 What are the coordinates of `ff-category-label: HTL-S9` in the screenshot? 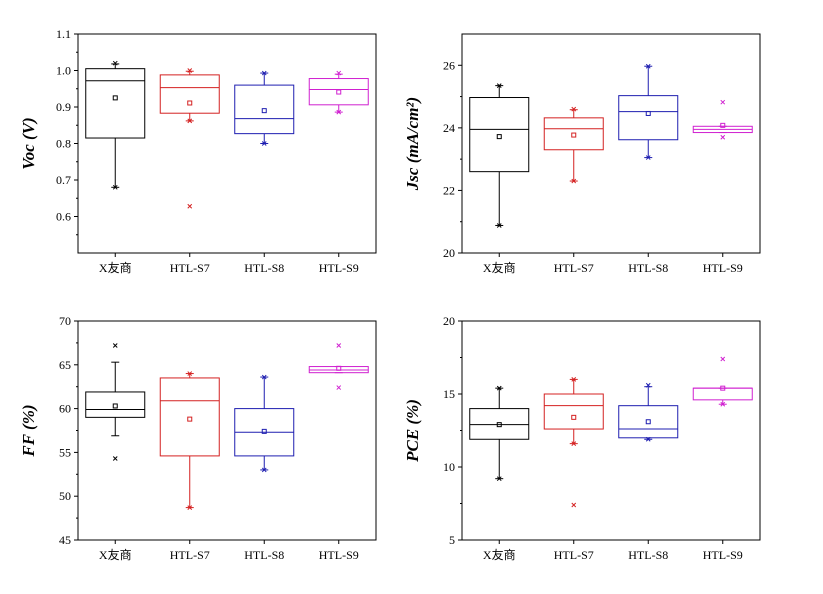 It's located at (339, 555).